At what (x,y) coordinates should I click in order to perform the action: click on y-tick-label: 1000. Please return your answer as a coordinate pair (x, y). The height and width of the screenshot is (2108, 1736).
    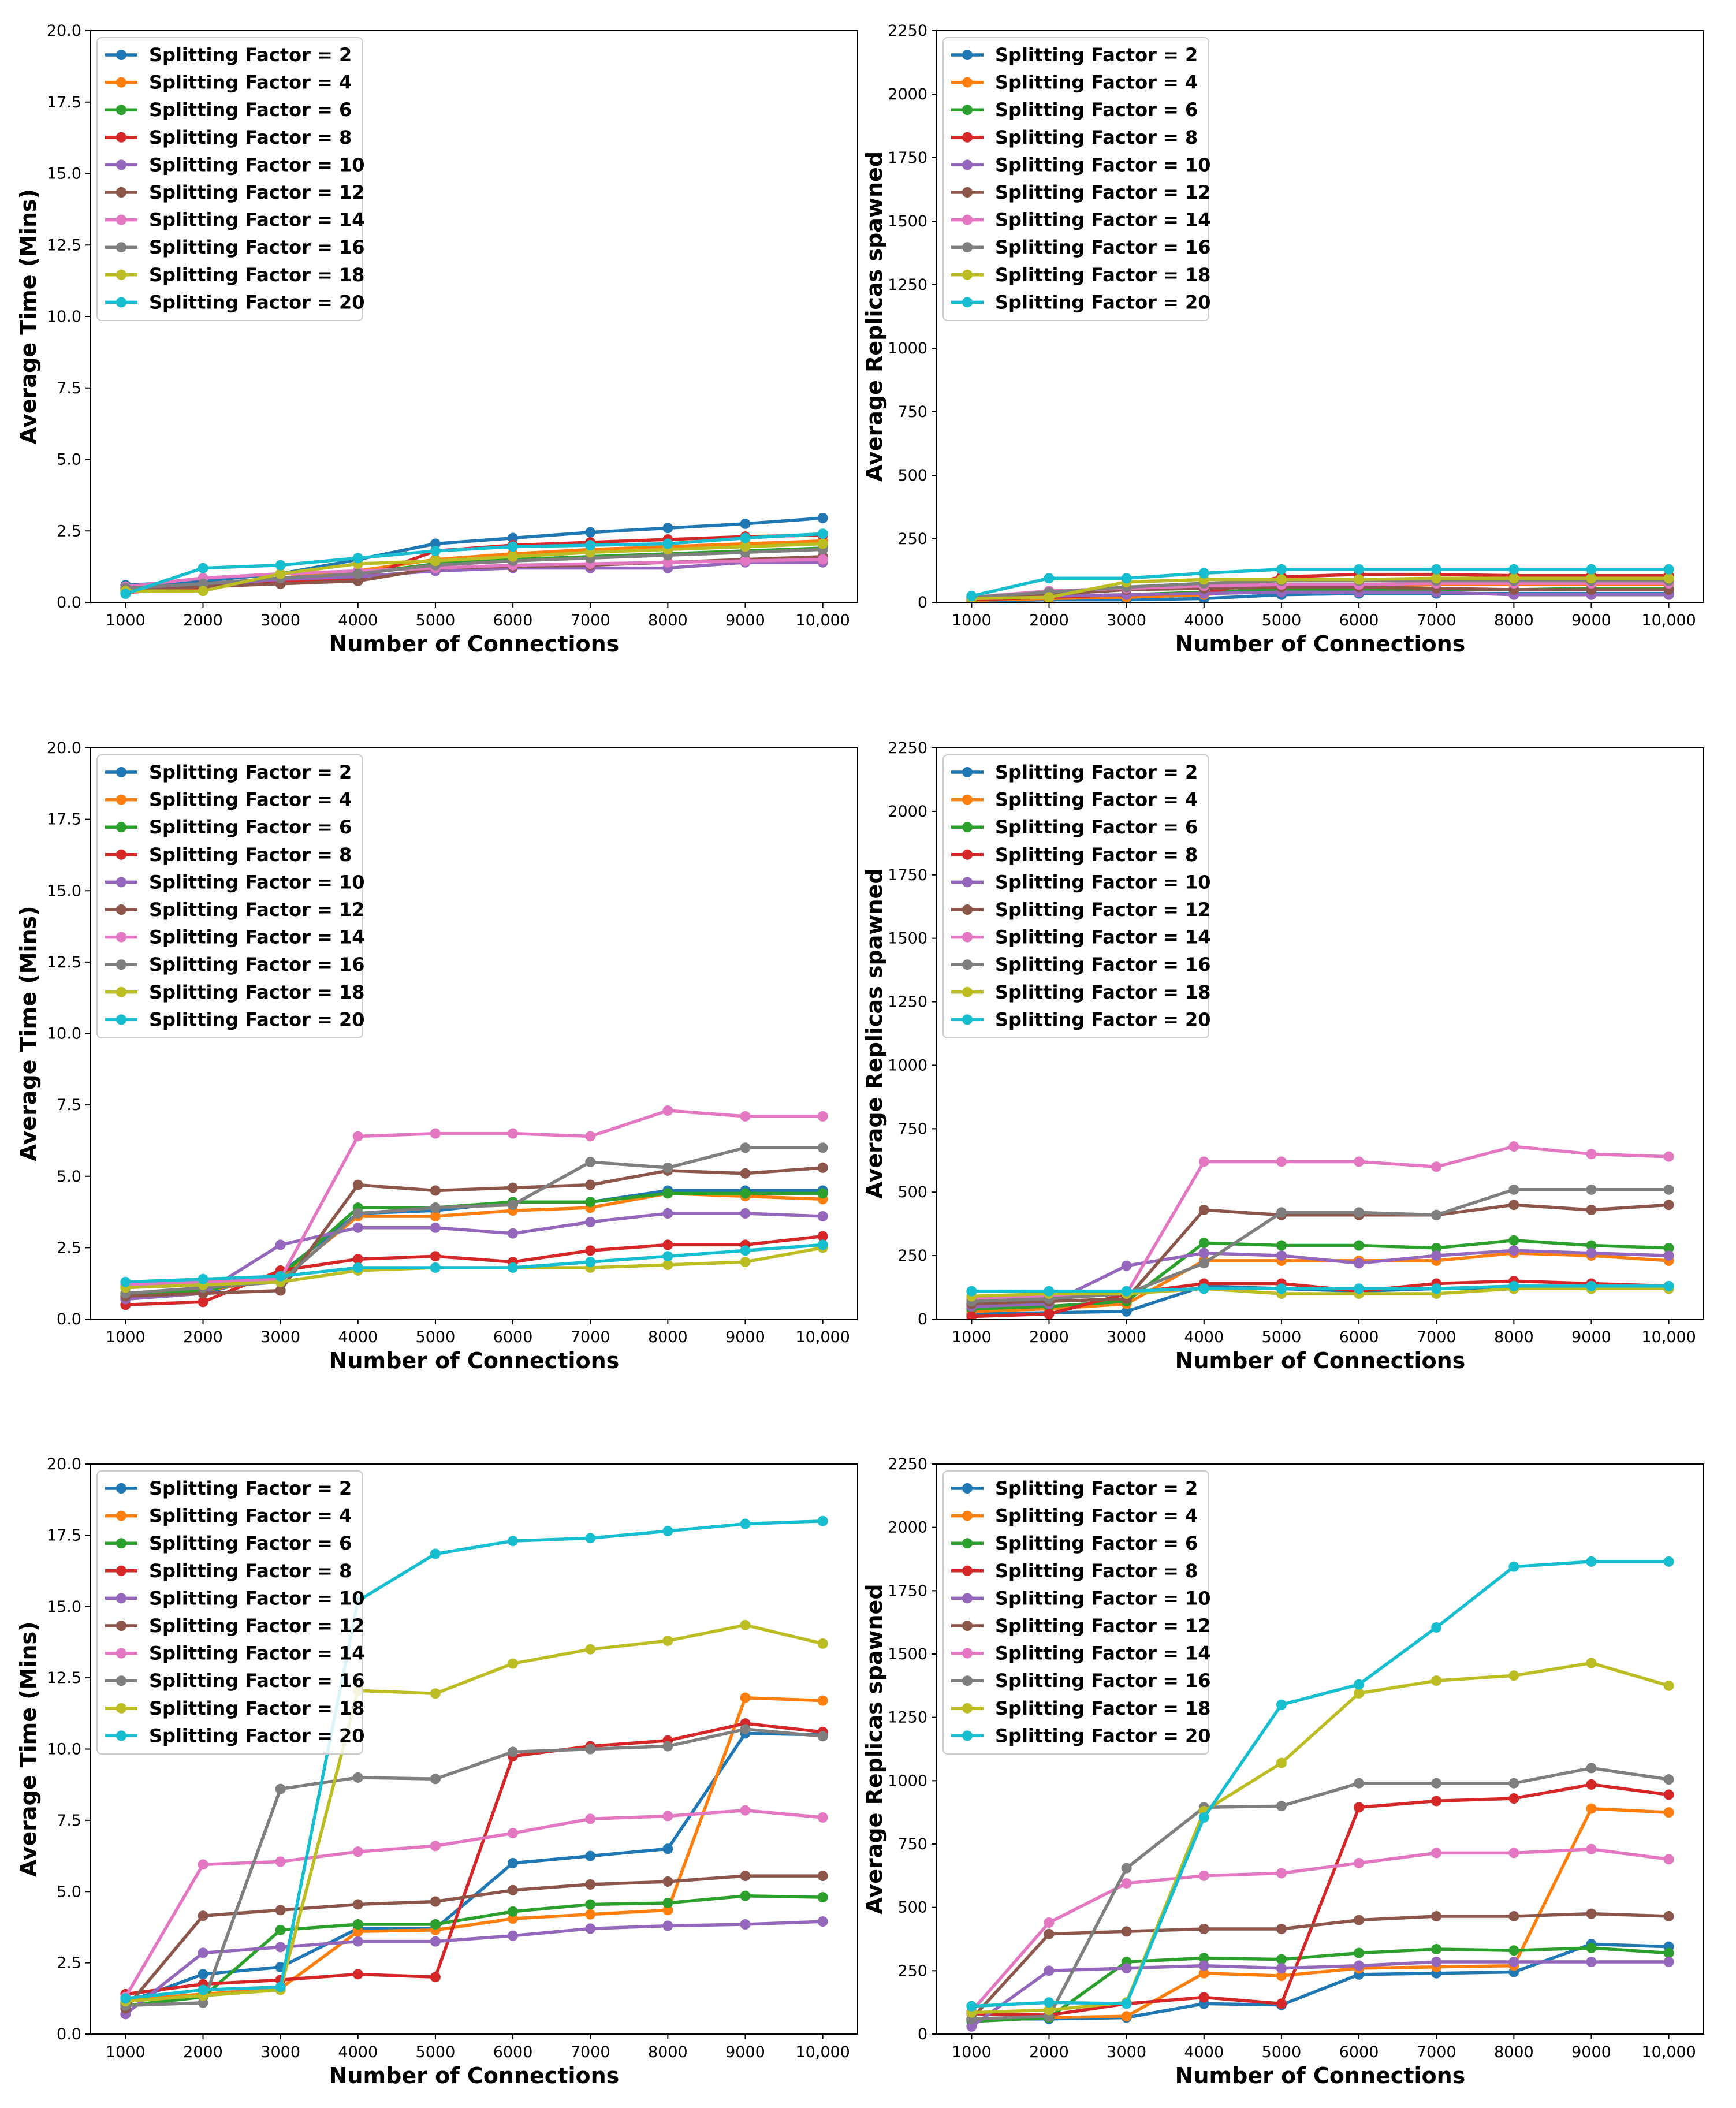
    Looking at the image, I should click on (908, 348).